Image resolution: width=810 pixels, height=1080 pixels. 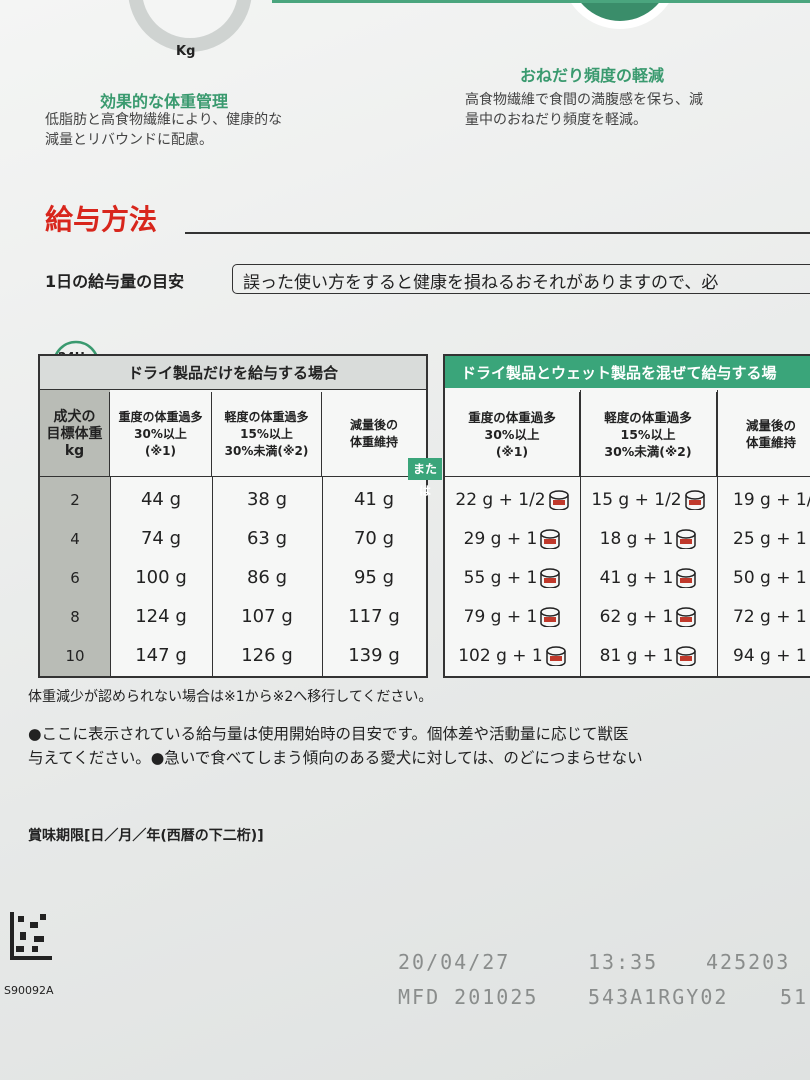 I want to click on table-cell: 18 g + 1, so click(x=648, y=538).